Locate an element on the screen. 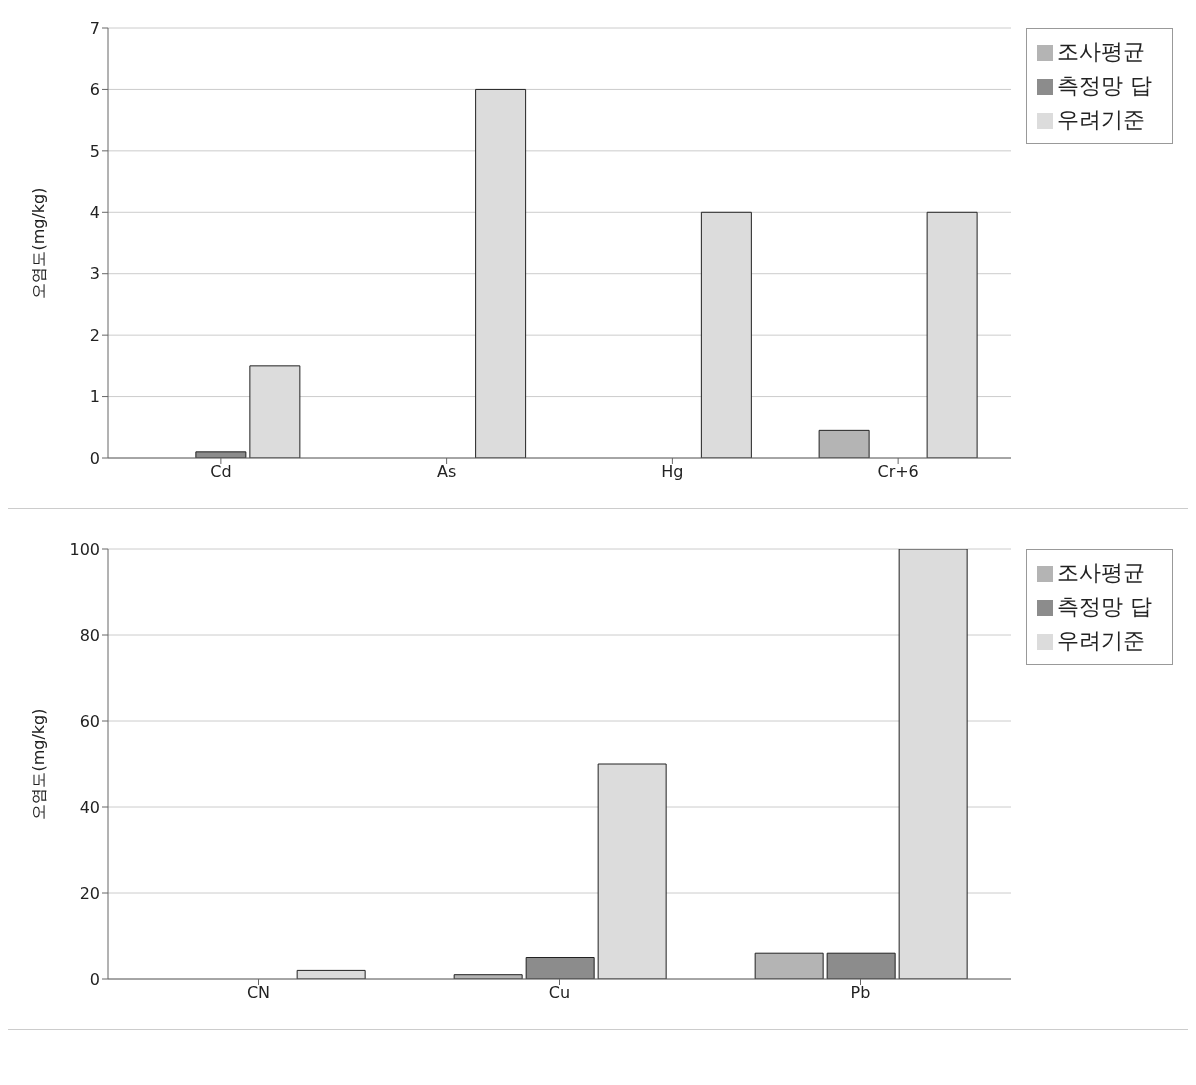 The height and width of the screenshot is (1085, 1196). x-tick-label: As is located at coordinates (446, 472).